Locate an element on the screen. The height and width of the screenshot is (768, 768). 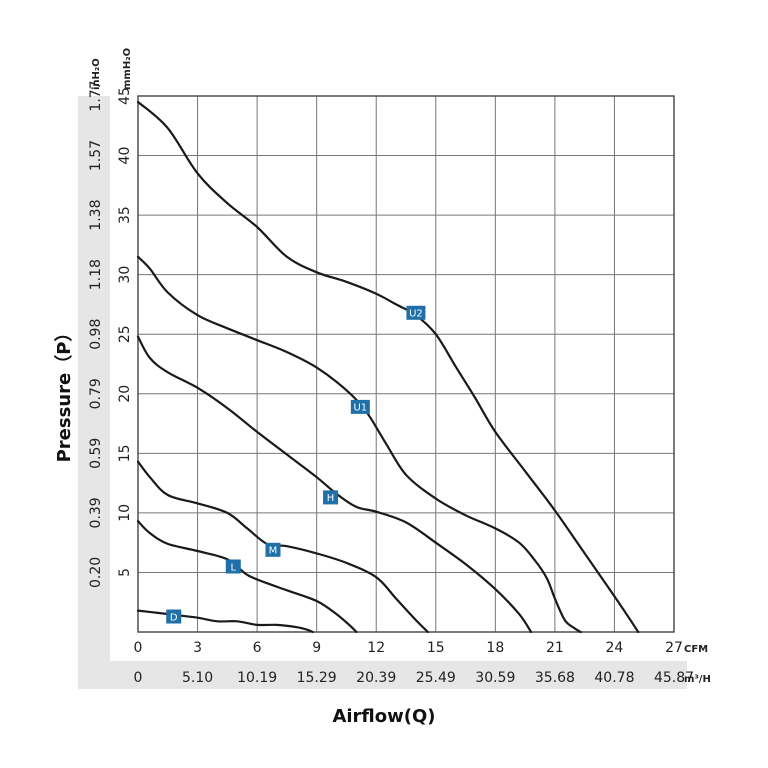
x-tick-label-secondary: 25.49 is located at coordinates (436, 678).